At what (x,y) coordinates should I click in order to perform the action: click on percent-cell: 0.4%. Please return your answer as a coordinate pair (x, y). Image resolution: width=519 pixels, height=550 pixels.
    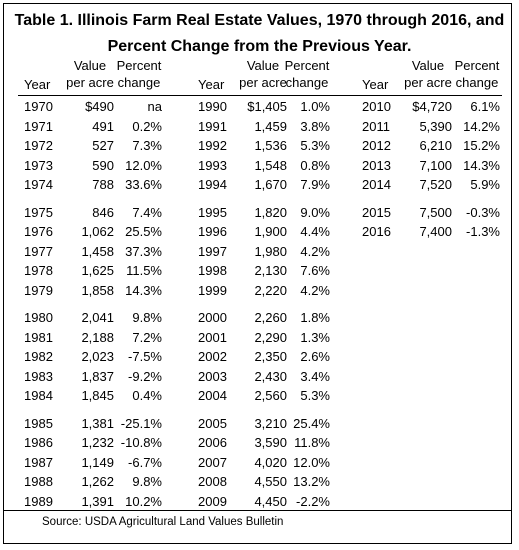
    Looking at the image, I should click on (147, 395).